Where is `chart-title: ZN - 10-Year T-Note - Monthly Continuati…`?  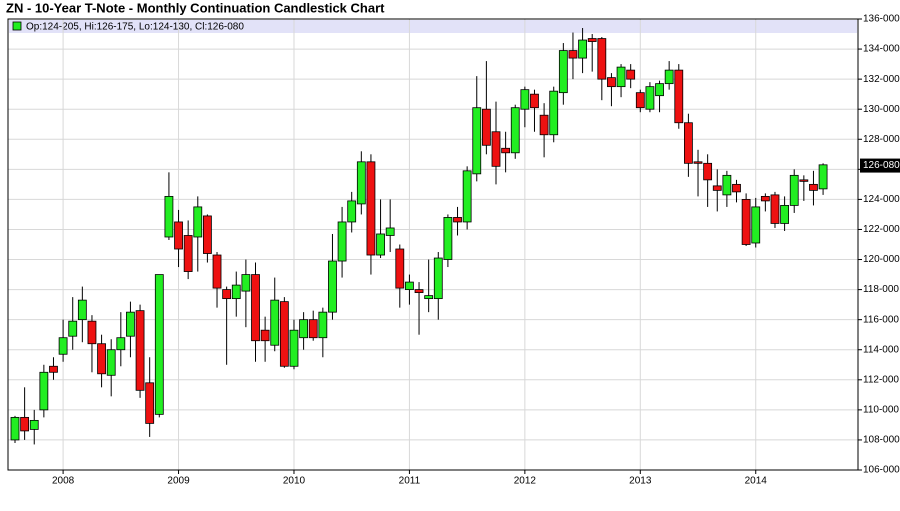
chart-title: ZN - 10-Year T-Note - Monthly Continuati… is located at coordinates (195, 7).